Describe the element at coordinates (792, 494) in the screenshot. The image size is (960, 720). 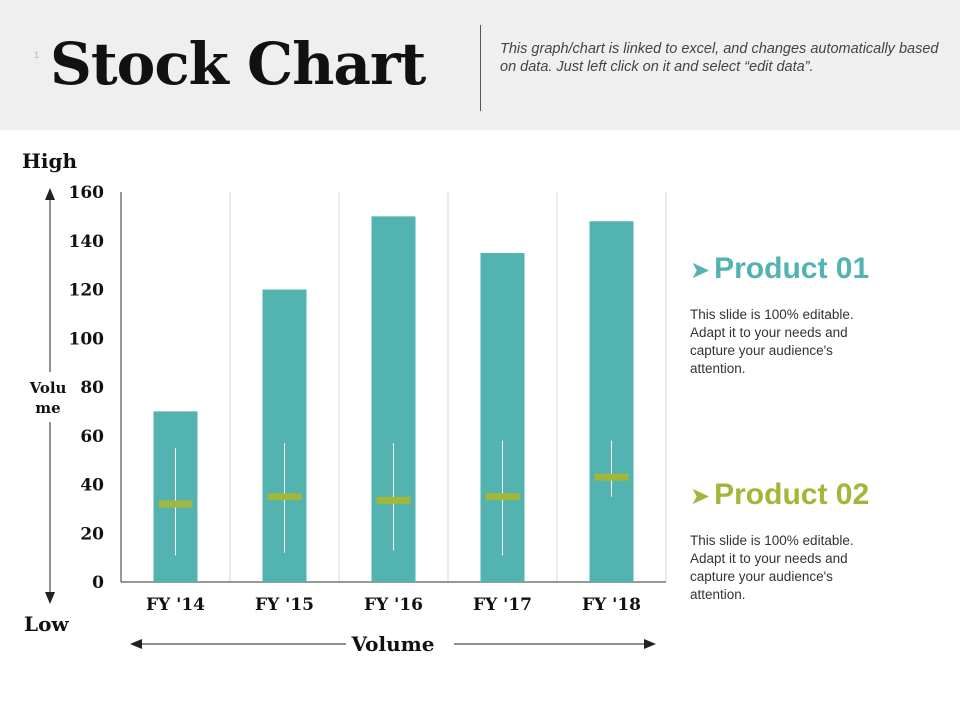
I see `product-02-label: Product 02` at that location.